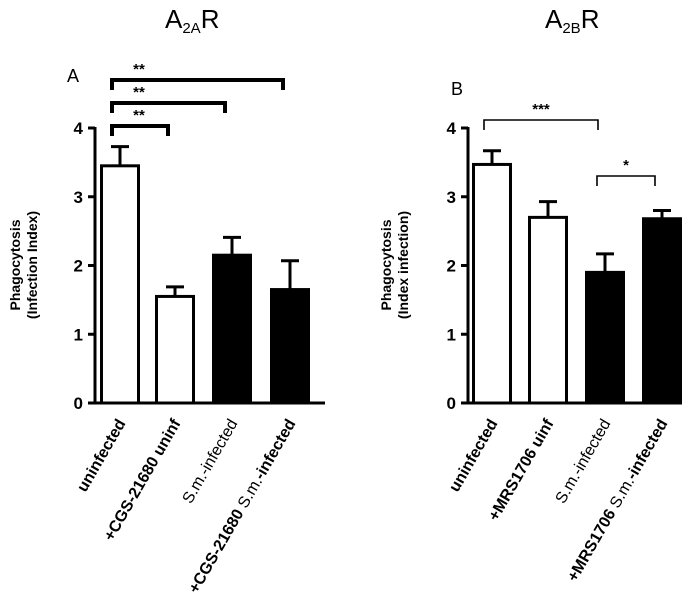  What do you see at coordinates (32, 265) in the screenshot?
I see `svg-text: (Infection Index)` at bounding box center [32, 265].